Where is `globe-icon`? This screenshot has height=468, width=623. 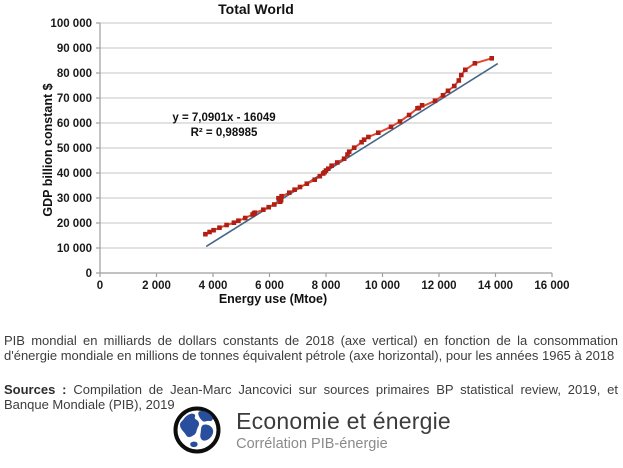
globe-icon is located at coordinates (197, 430).